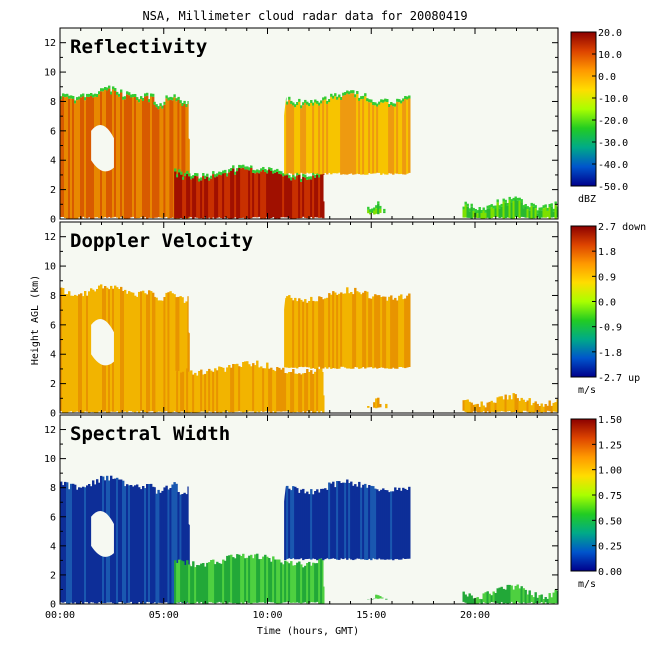  I want to click on colorbar-label: 10.0, so click(610, 55).